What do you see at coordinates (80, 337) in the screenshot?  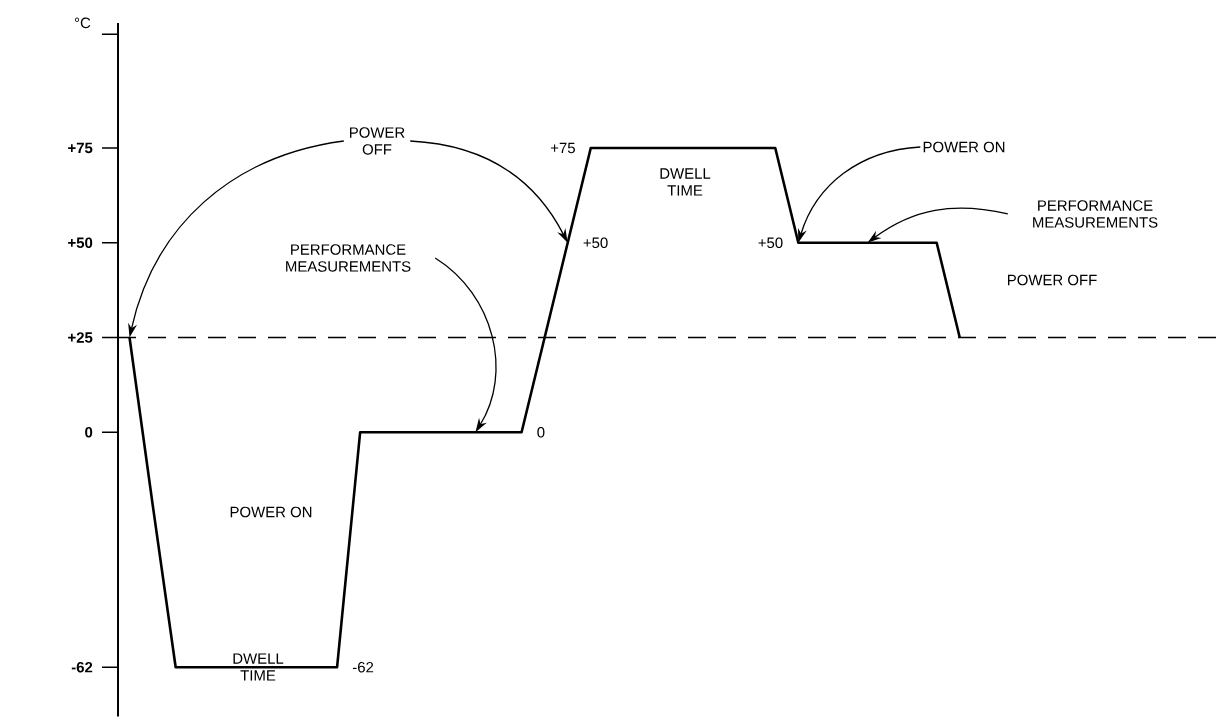 I see `y-tick-label: +25` at bounding box center [80, 337].